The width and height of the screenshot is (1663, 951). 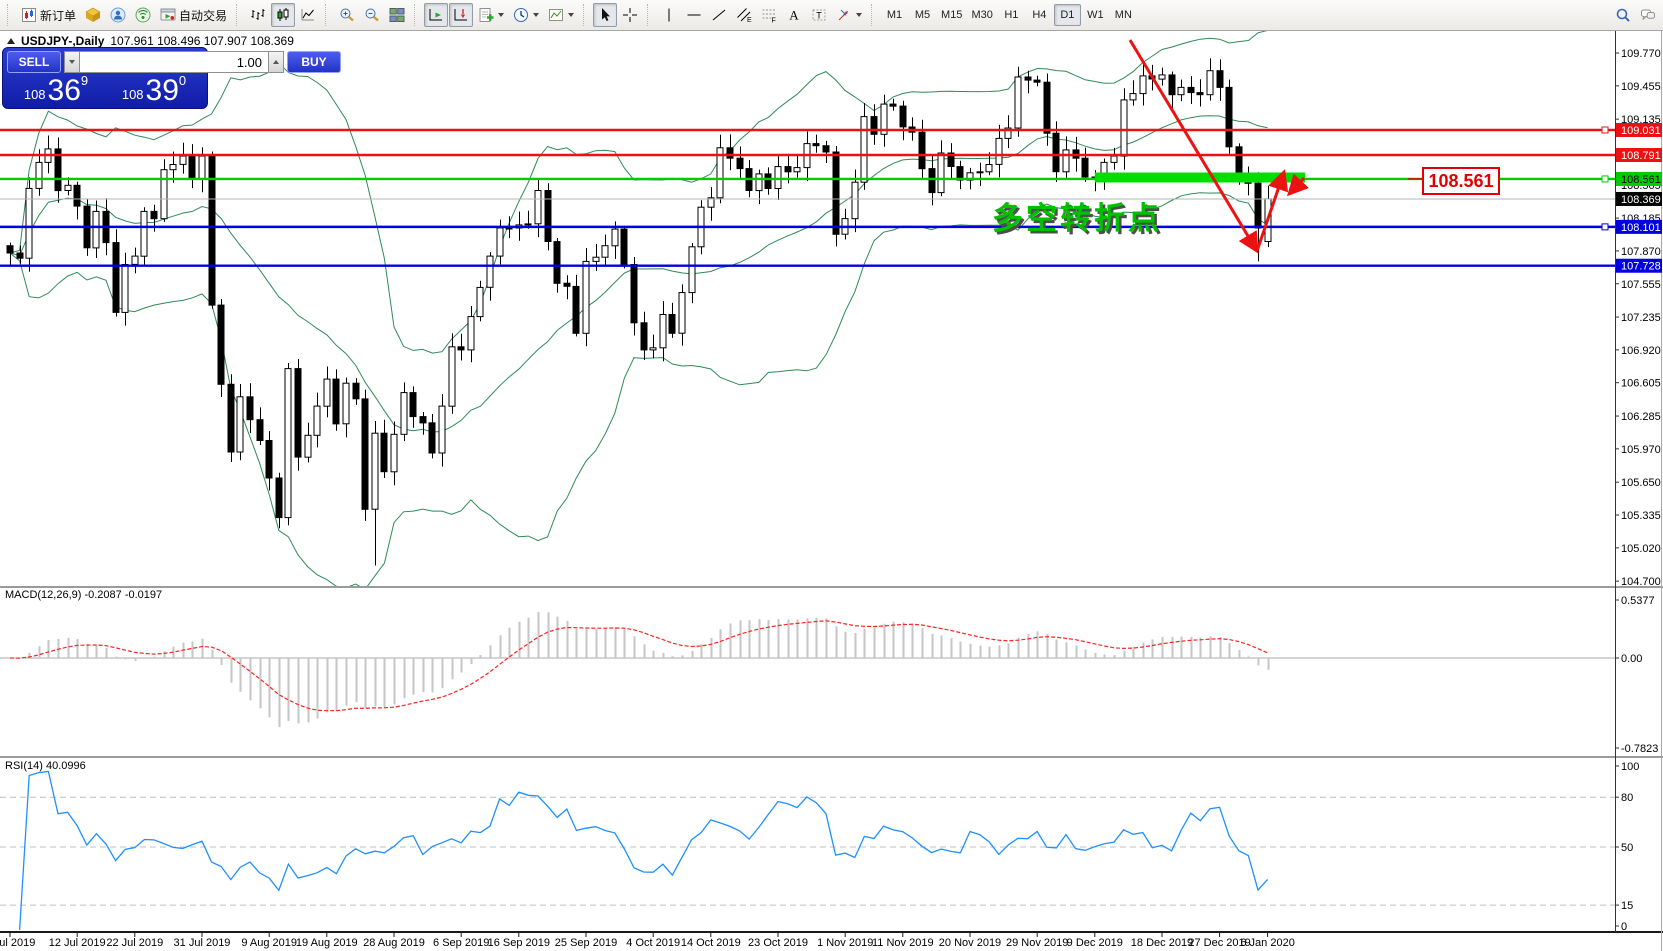 I want to click on volume-stepper, so click(x=174, y=62).